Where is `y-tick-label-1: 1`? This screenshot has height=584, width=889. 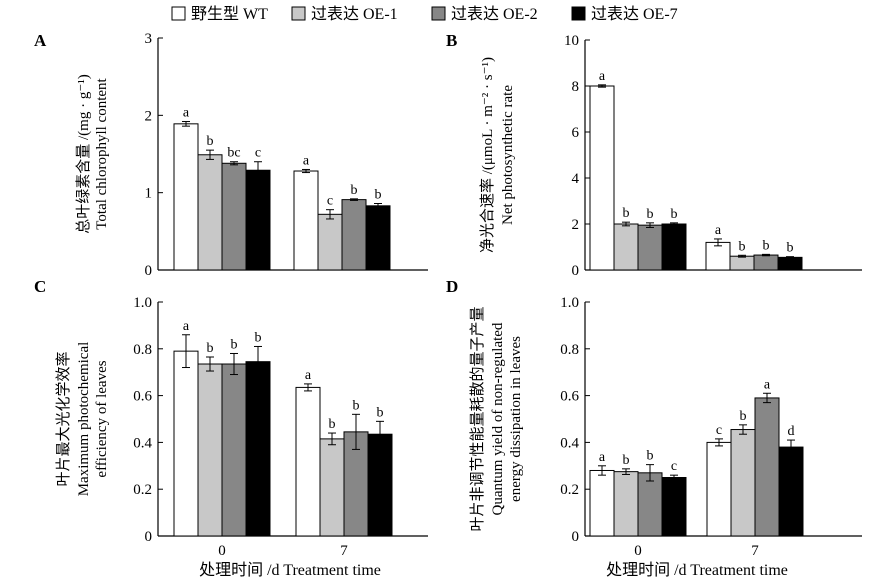
y-tick-label-1: 1 is located at coordinates (149, 194).